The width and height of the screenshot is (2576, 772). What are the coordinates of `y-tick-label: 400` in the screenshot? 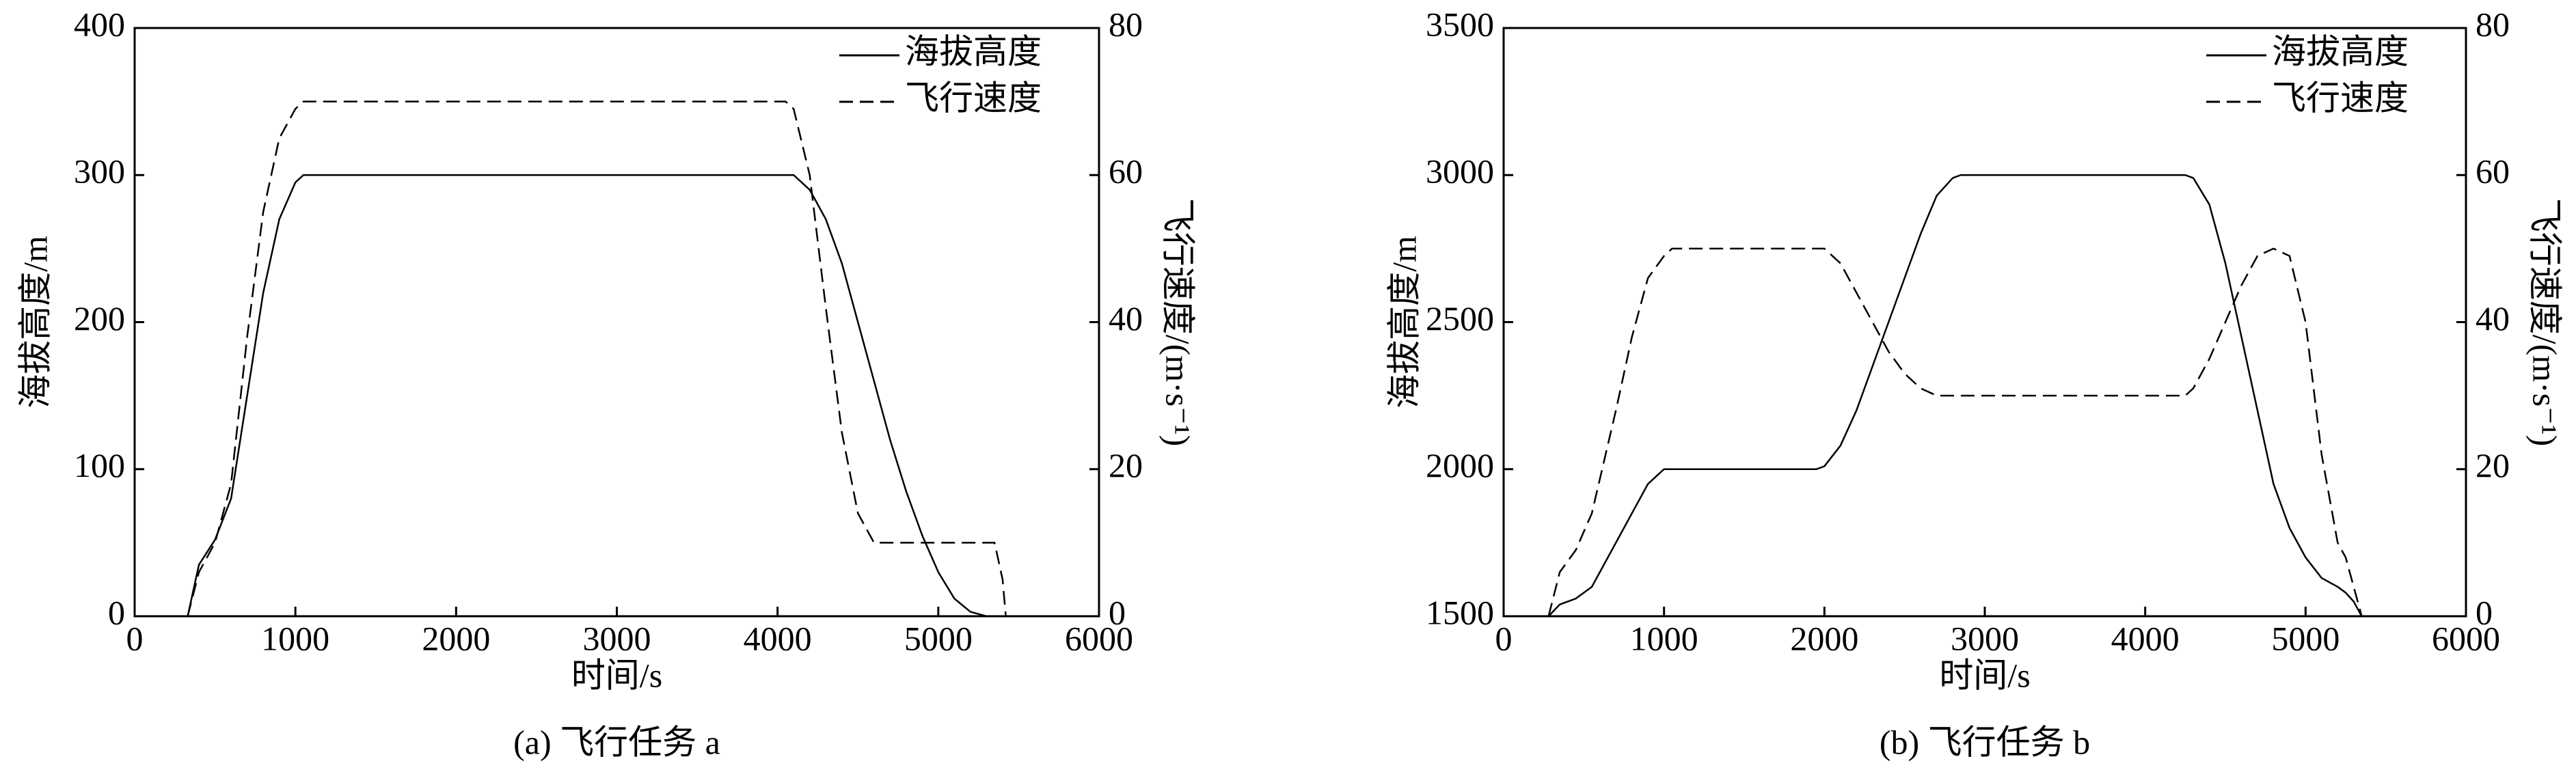 It's located at (100, 24).